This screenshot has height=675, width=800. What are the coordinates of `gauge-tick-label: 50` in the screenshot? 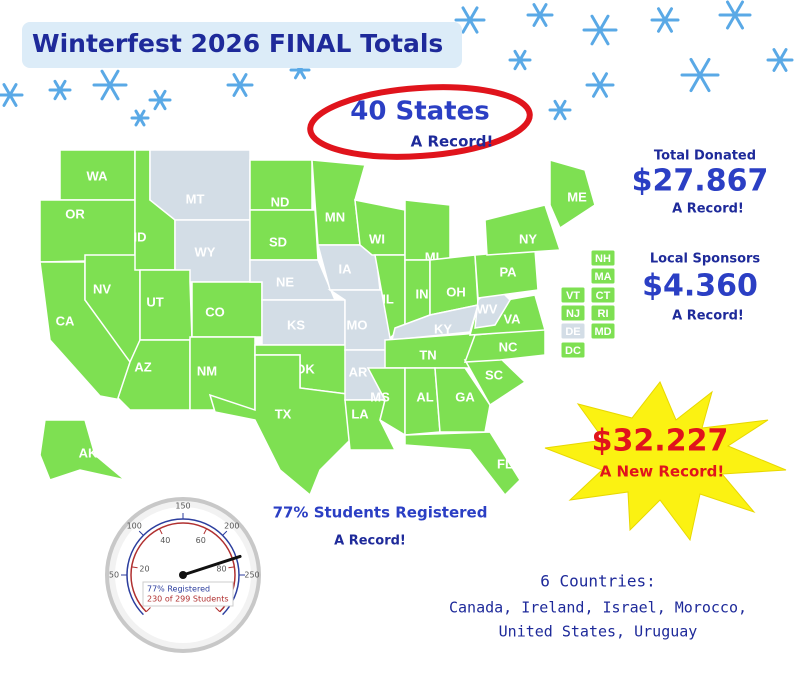 It's located at (114, 575).